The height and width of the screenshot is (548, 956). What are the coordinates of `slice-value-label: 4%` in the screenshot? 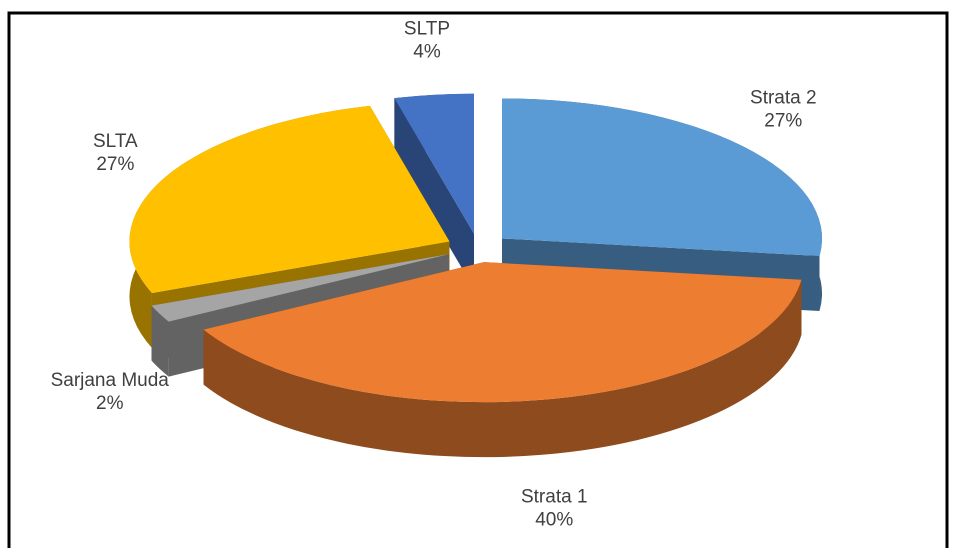 It's located at (427, 51).